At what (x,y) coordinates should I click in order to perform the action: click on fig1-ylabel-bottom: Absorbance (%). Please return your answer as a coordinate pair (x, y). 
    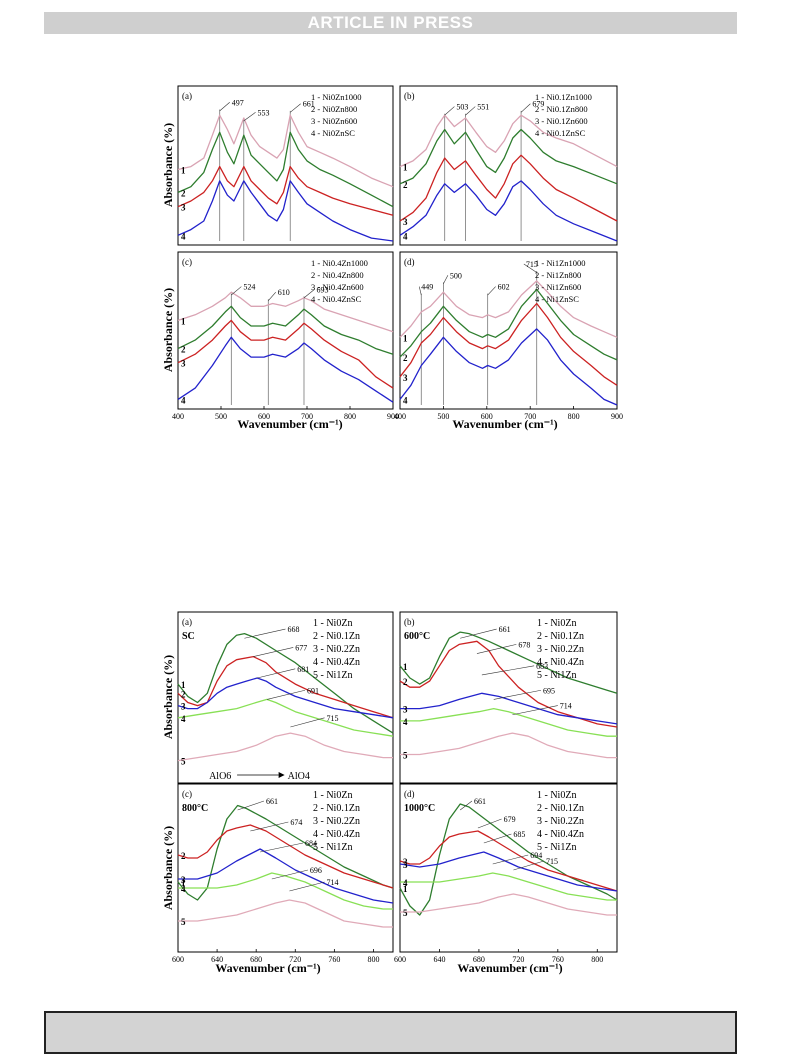
    Looking at the image, I should click on (168, 330).